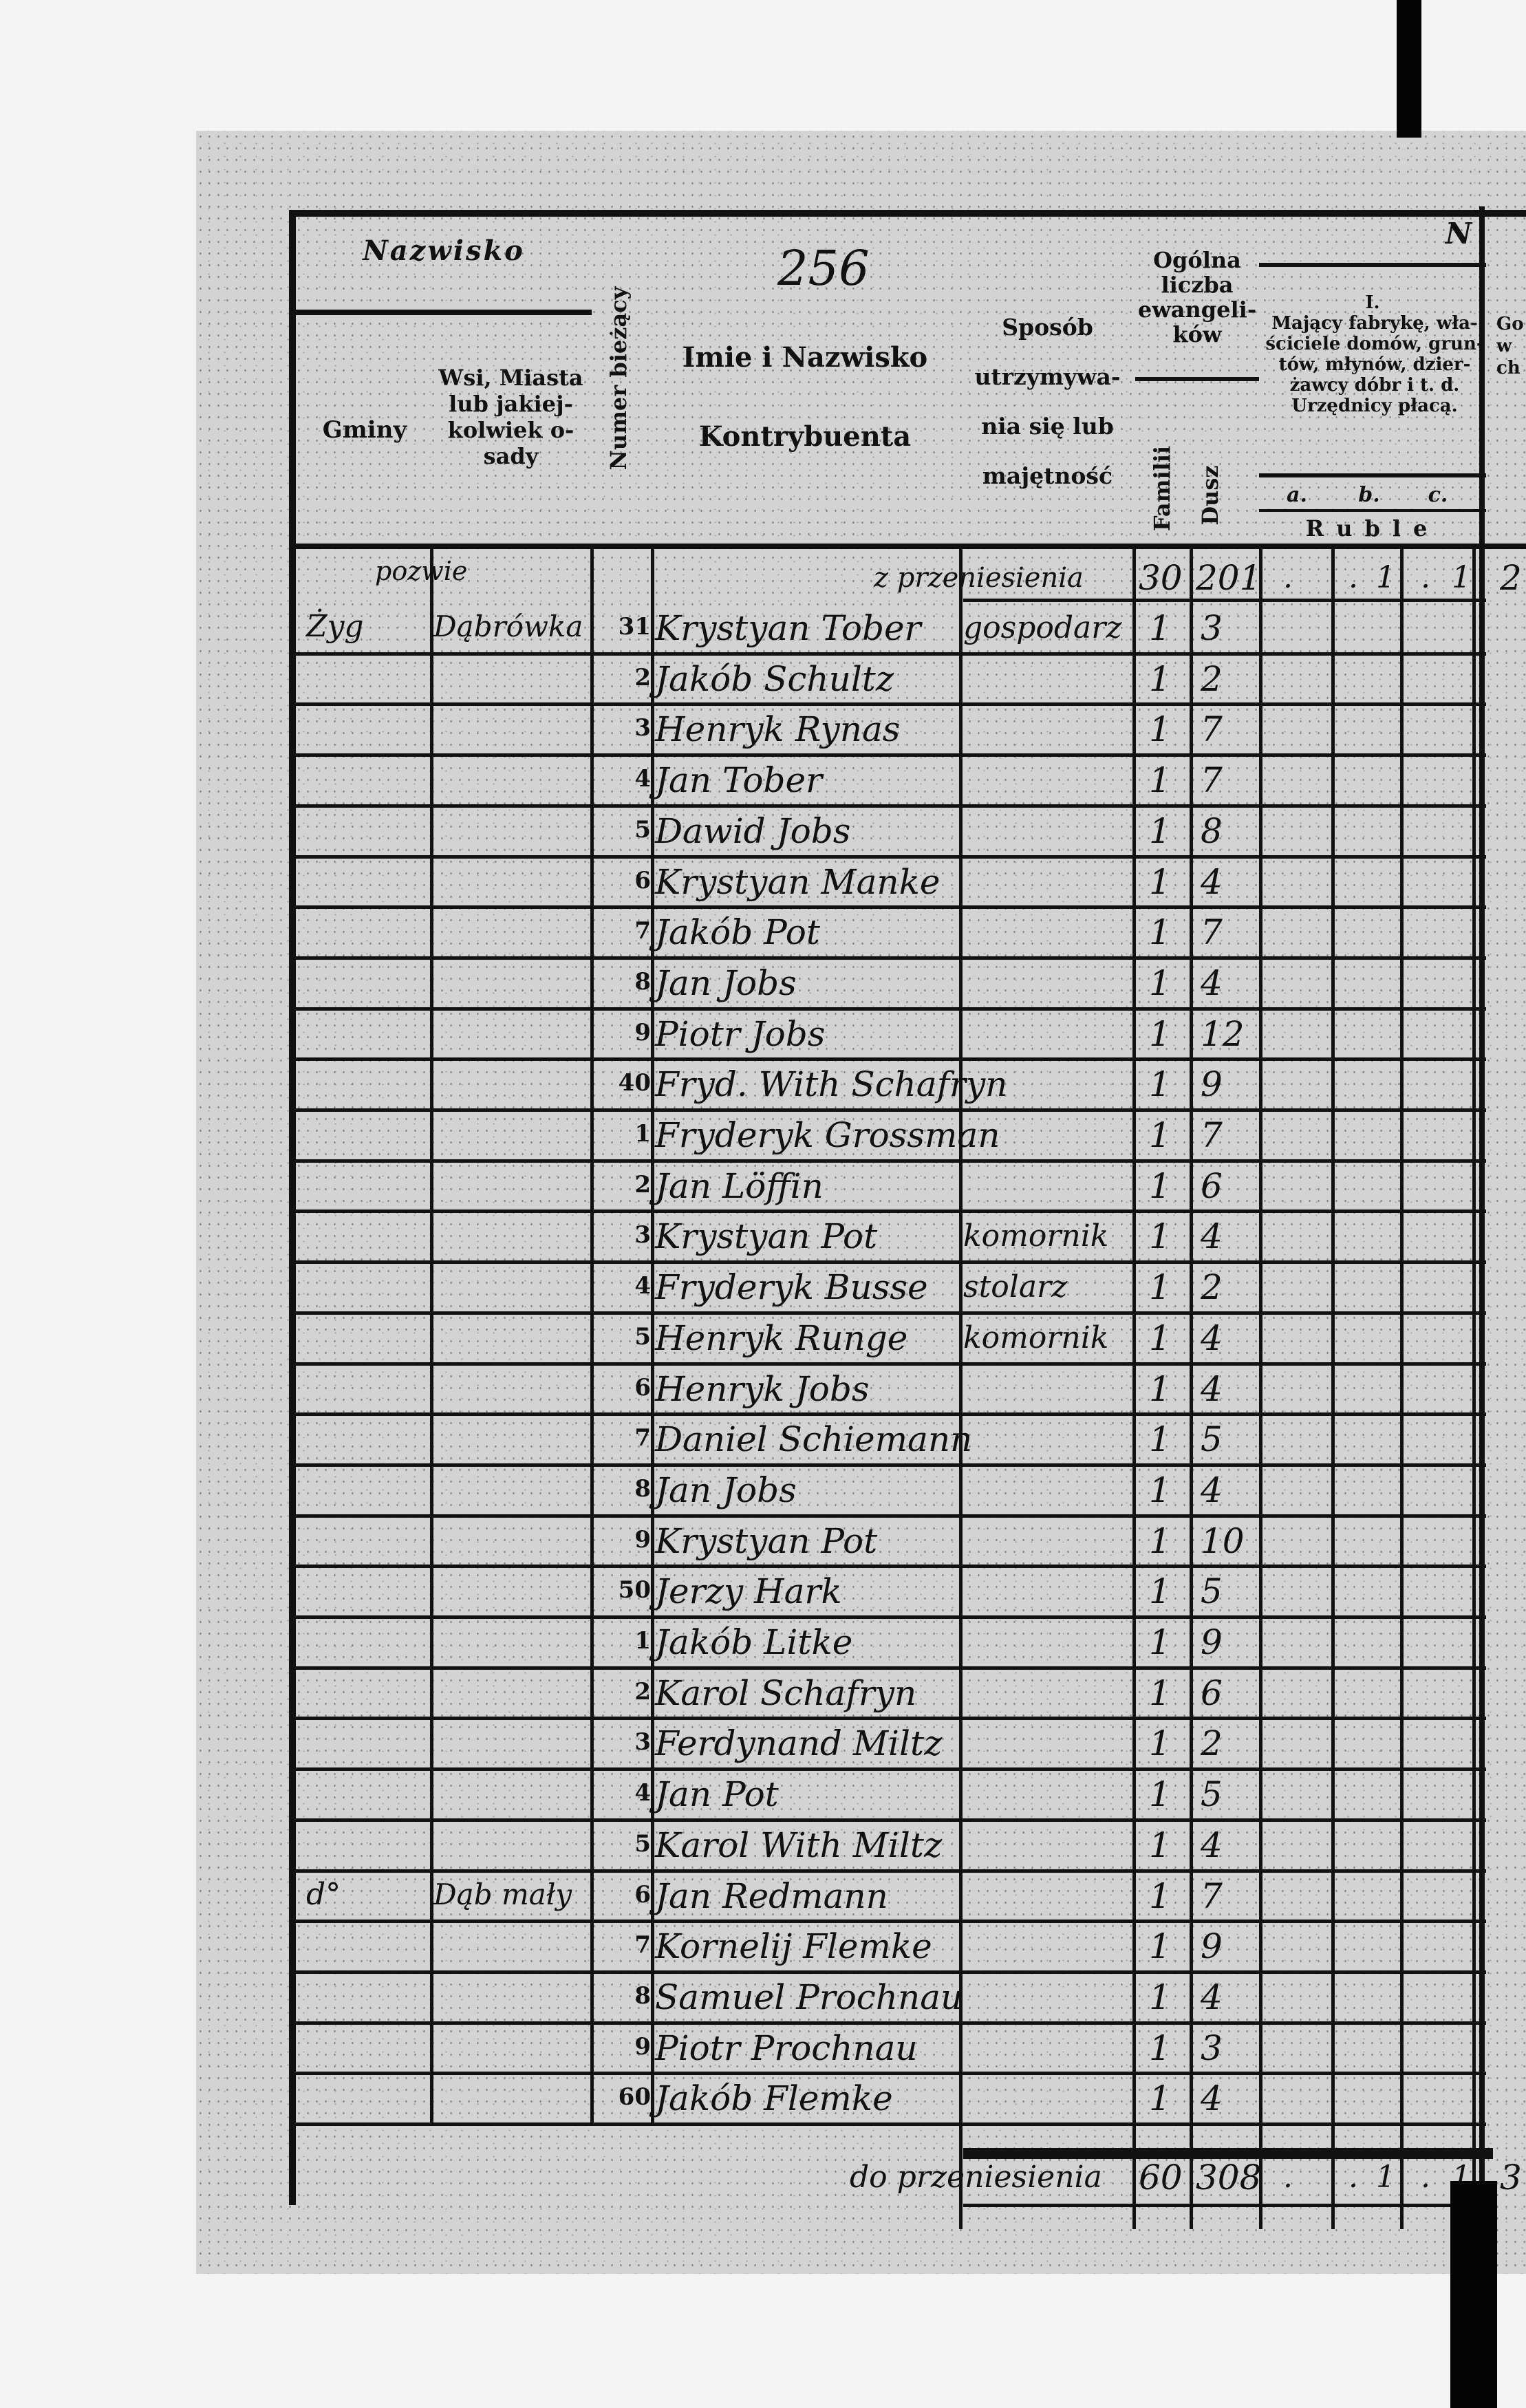  Describe the element at coordinates (1047, 401) in the screenshot. I see `sposob-heading: Sposób utrzymywa-nia się lub majętność` at that location.